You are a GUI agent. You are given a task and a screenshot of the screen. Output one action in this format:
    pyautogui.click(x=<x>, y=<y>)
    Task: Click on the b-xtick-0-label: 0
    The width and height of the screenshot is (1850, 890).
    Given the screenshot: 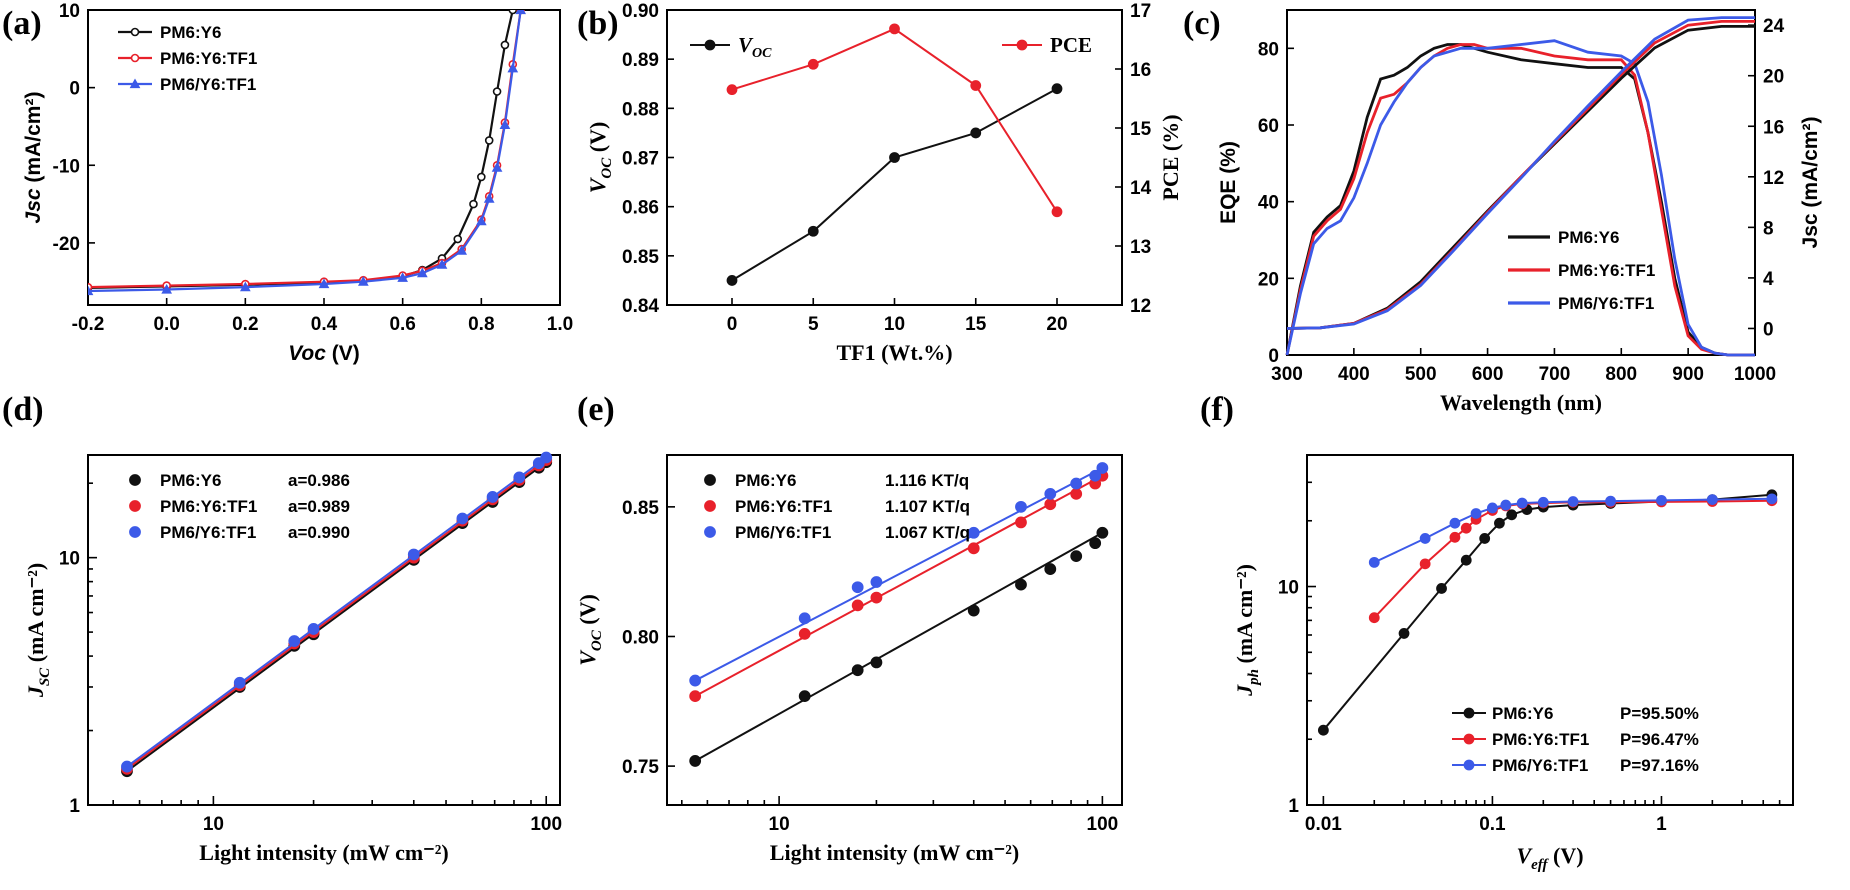 What is the action you would take?
    pyautogui.click(x=732, y=324)
    